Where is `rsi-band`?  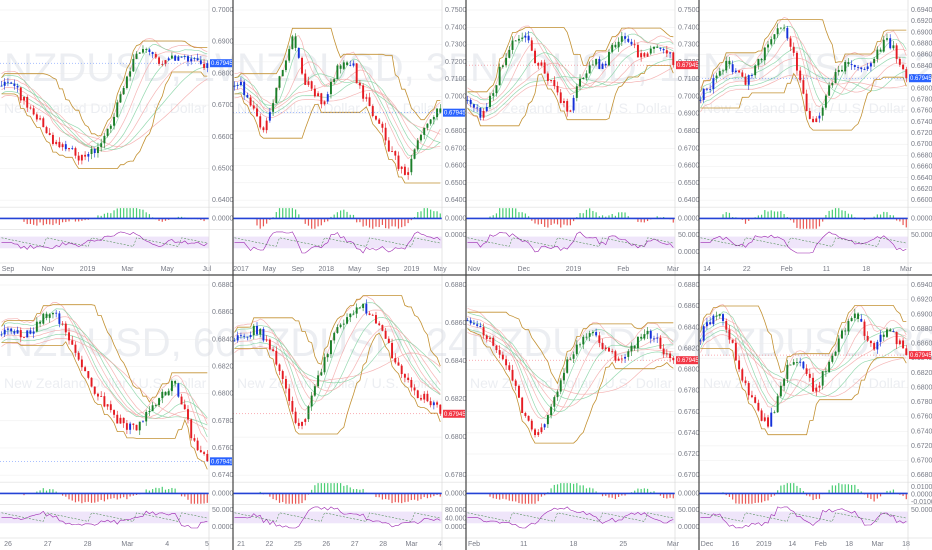 rsi-band is located at coordinates (570, 242).